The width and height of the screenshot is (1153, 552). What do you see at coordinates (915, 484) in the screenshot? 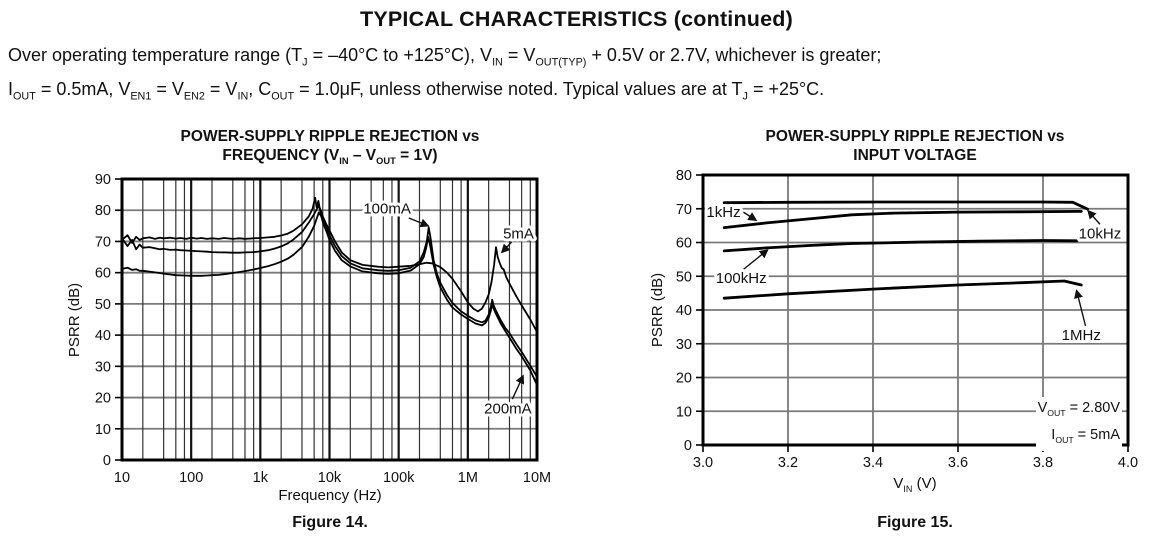
I see `figure15-x-axis-label: VIN (V)` at bounding box center [915, 484].